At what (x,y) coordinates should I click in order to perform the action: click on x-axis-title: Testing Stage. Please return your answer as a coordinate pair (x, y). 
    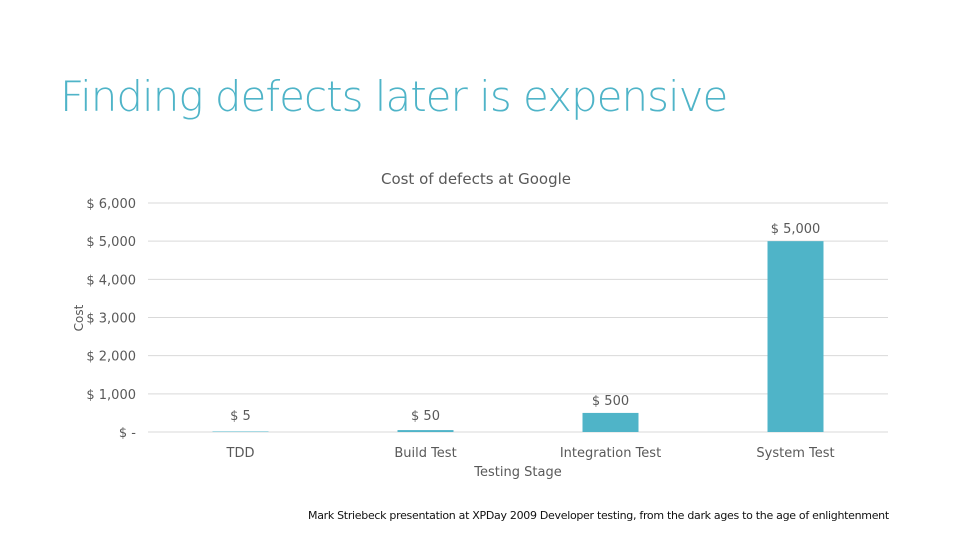
    Looking at the image, I should click on (517, 472).